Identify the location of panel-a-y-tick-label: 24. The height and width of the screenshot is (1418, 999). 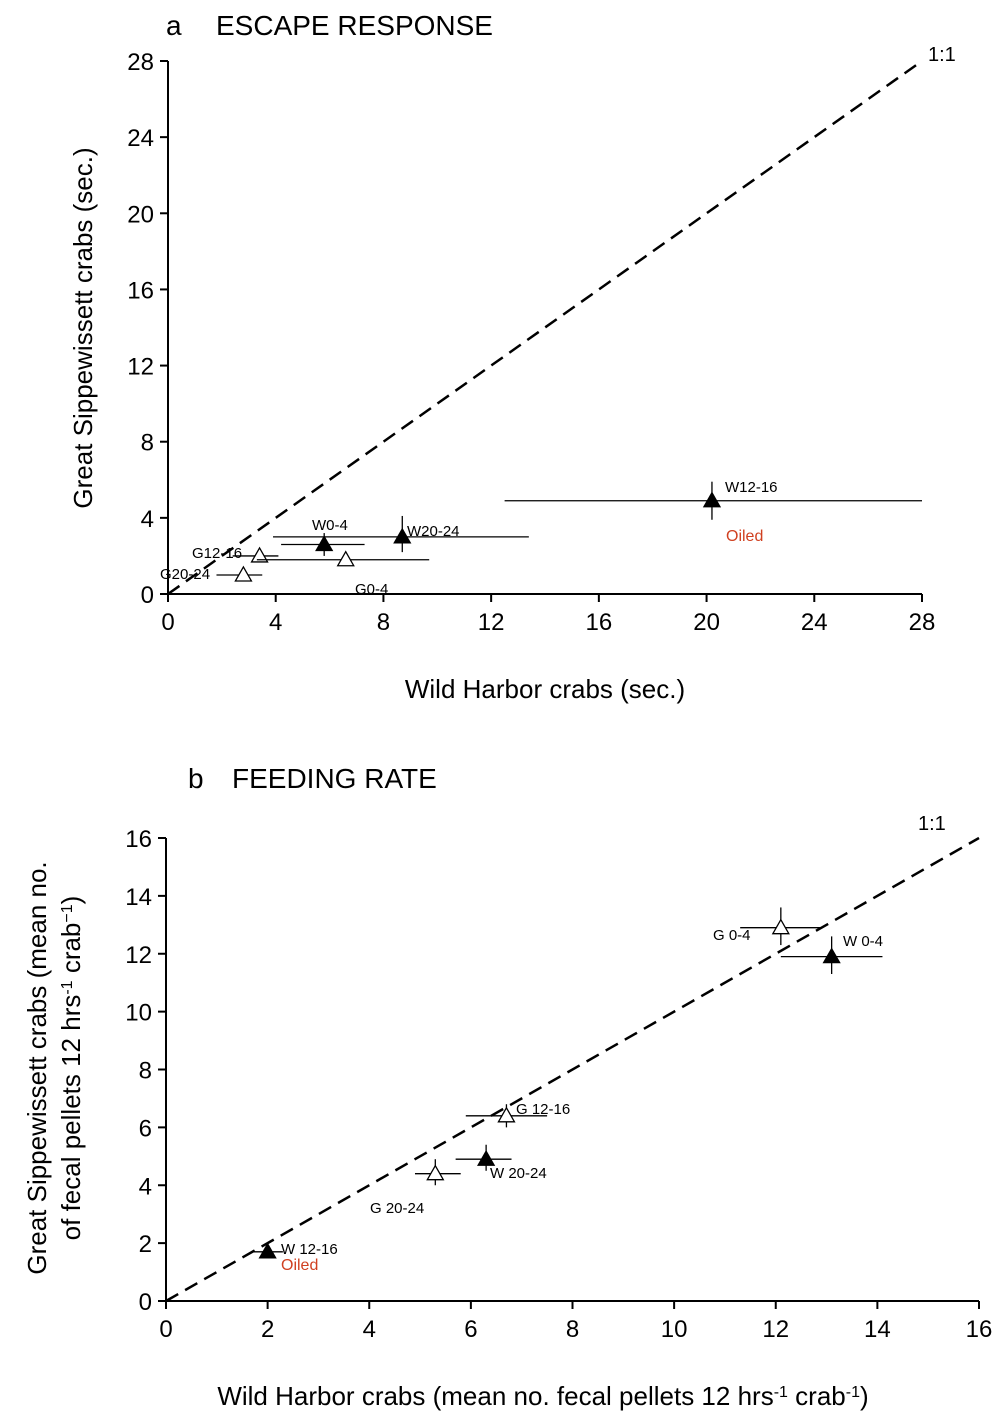
(140, 138).